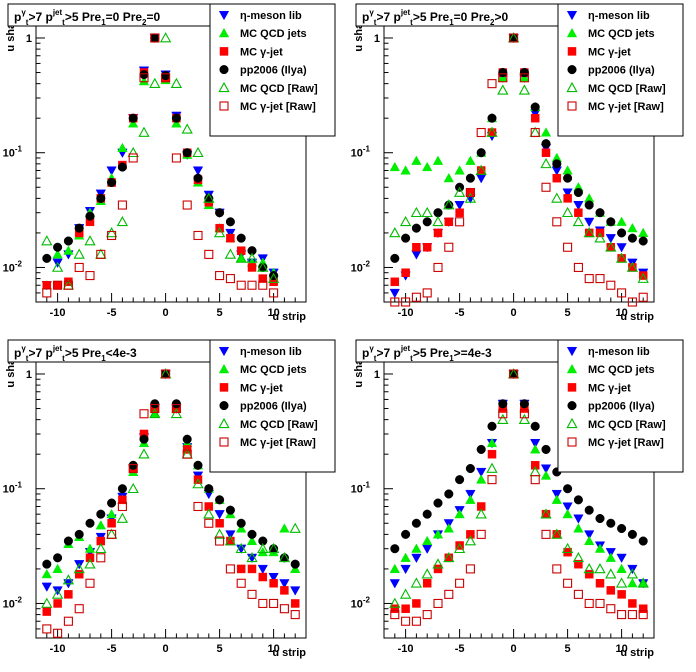 This screenshot has height=672, width=696. I want to click on legend-label: MC QCD jets, so click(273, 34).